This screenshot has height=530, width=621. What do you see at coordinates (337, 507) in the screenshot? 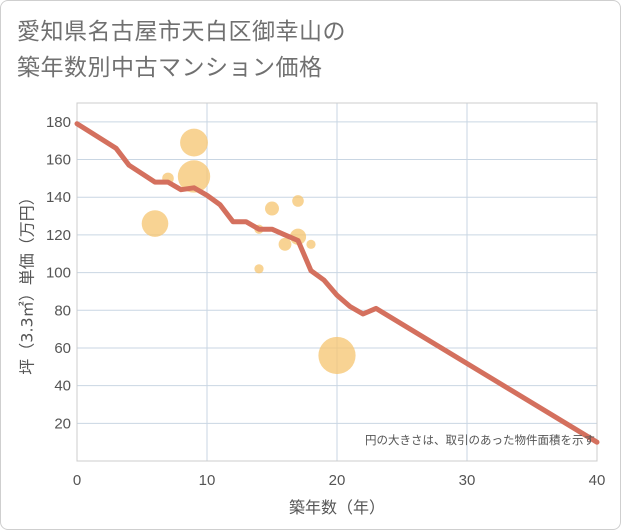
I see `x-axis-title: 築年数（年）` at bounding box center [337, 507].